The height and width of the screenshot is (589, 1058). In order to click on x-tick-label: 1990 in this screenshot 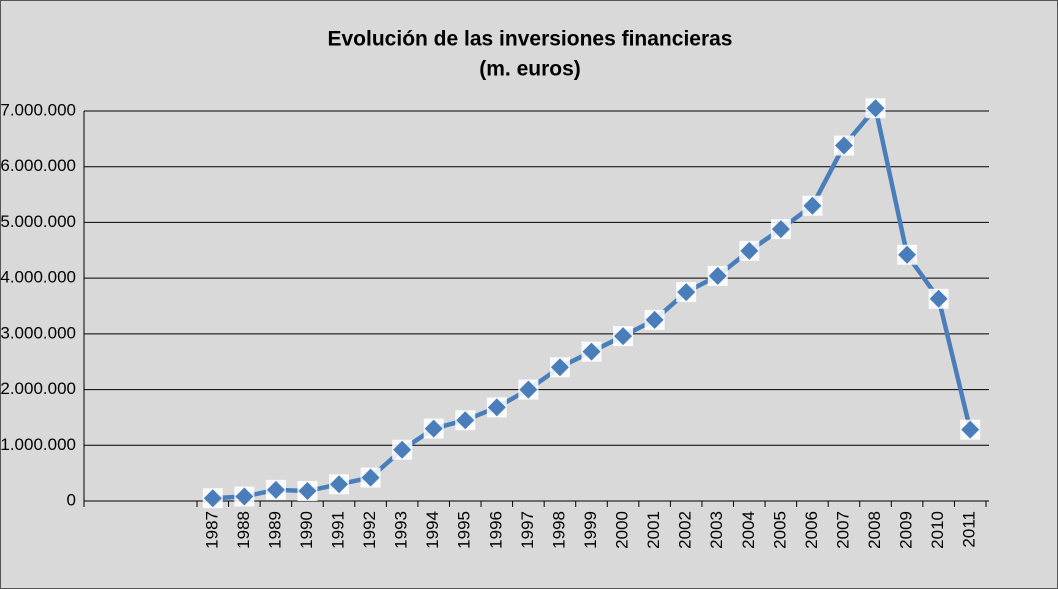, I will do `click(306, 530)`.